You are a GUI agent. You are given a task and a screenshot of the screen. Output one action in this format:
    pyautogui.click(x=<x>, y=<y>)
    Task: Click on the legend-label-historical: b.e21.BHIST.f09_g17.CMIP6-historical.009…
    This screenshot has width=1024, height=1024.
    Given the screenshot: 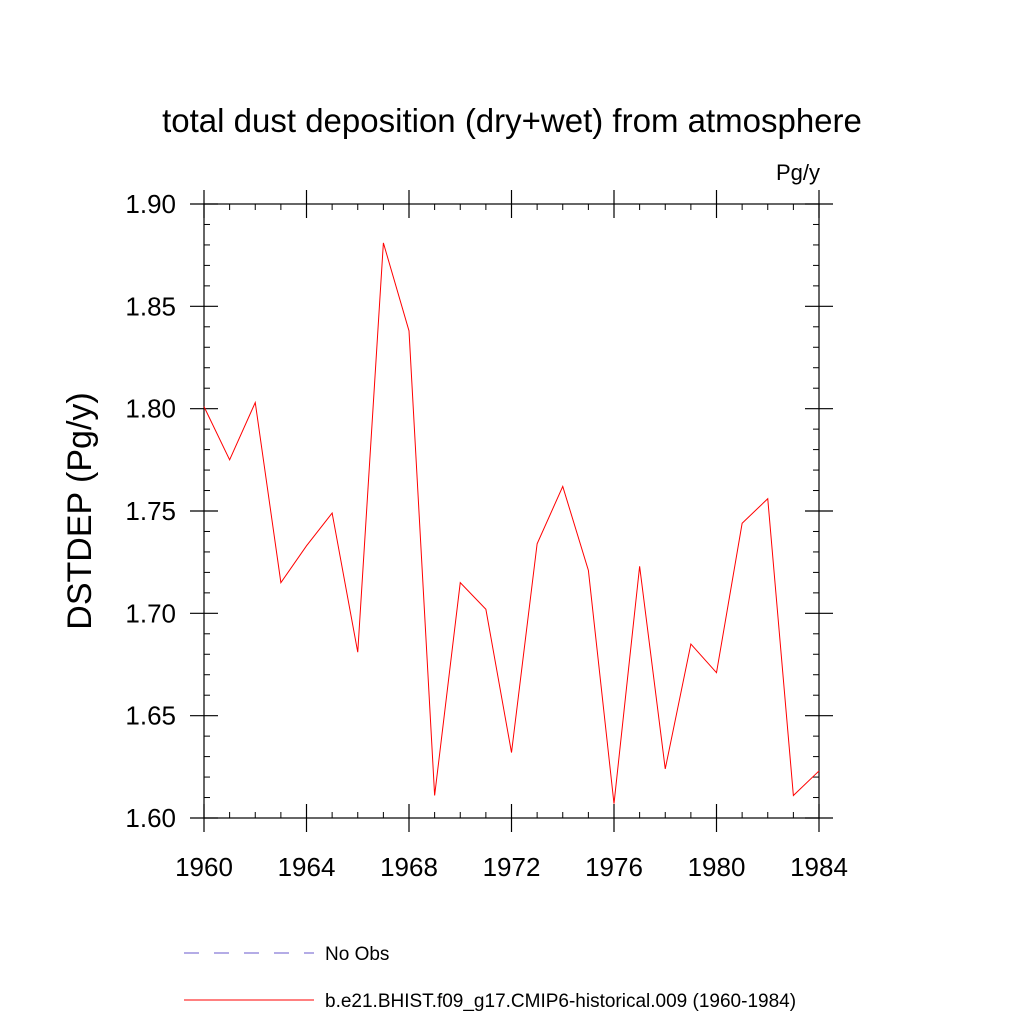 What is the action you would take?
    pyautogui.click(x=560, y=1001)
    